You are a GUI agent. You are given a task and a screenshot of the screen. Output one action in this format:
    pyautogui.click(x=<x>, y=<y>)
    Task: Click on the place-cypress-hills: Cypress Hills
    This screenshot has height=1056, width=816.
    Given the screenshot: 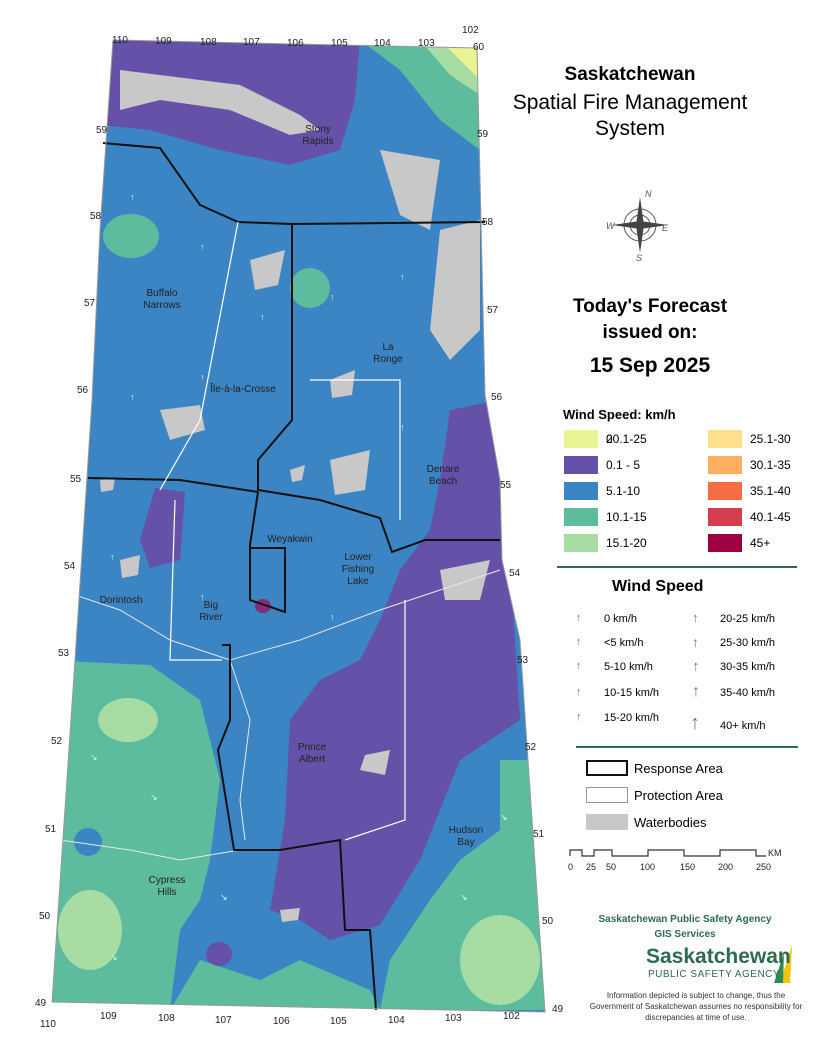 What is the action you would take?
    pyautogui.click(x=167, y=886)
    